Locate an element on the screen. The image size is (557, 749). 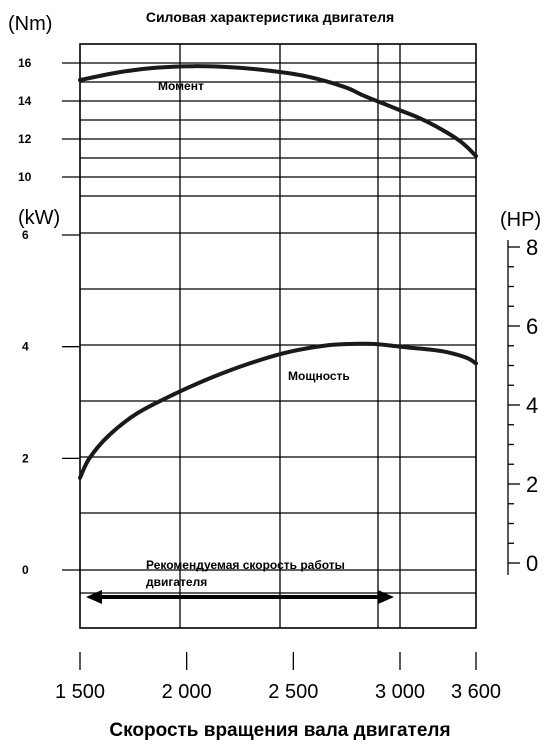
x-axis-label: Скорость вращения вала двигателя is located at coordinates (279, 730).